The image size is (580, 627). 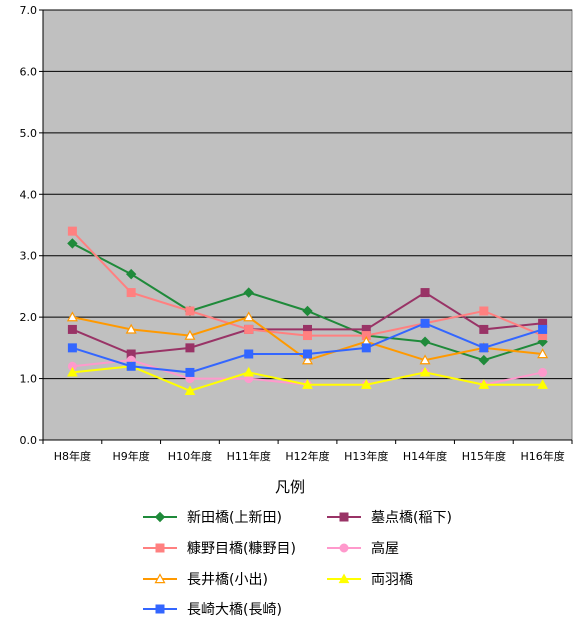 I want to click on legend-item: 長崎大橋(長崎), so click(x=212, y=610).